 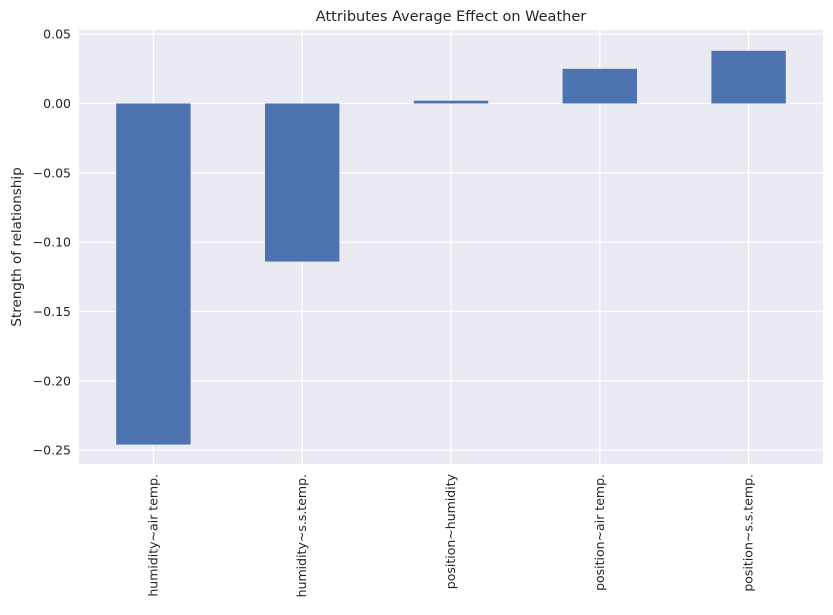 I want to click on y-tick-labels: 0.05 0.00 −0.05 −0.10 −0.15 −0.20 −0.25, so click(x=52, y=242).